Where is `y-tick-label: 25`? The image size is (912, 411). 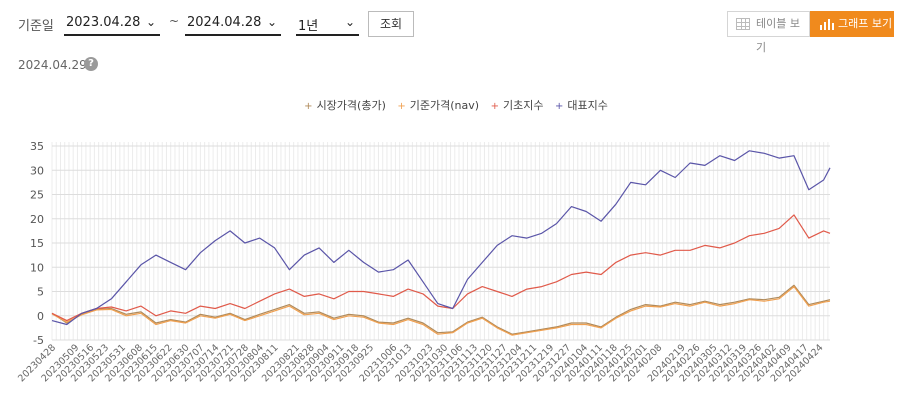
y-tick-label: 25 is located at coordinates (37, 195).